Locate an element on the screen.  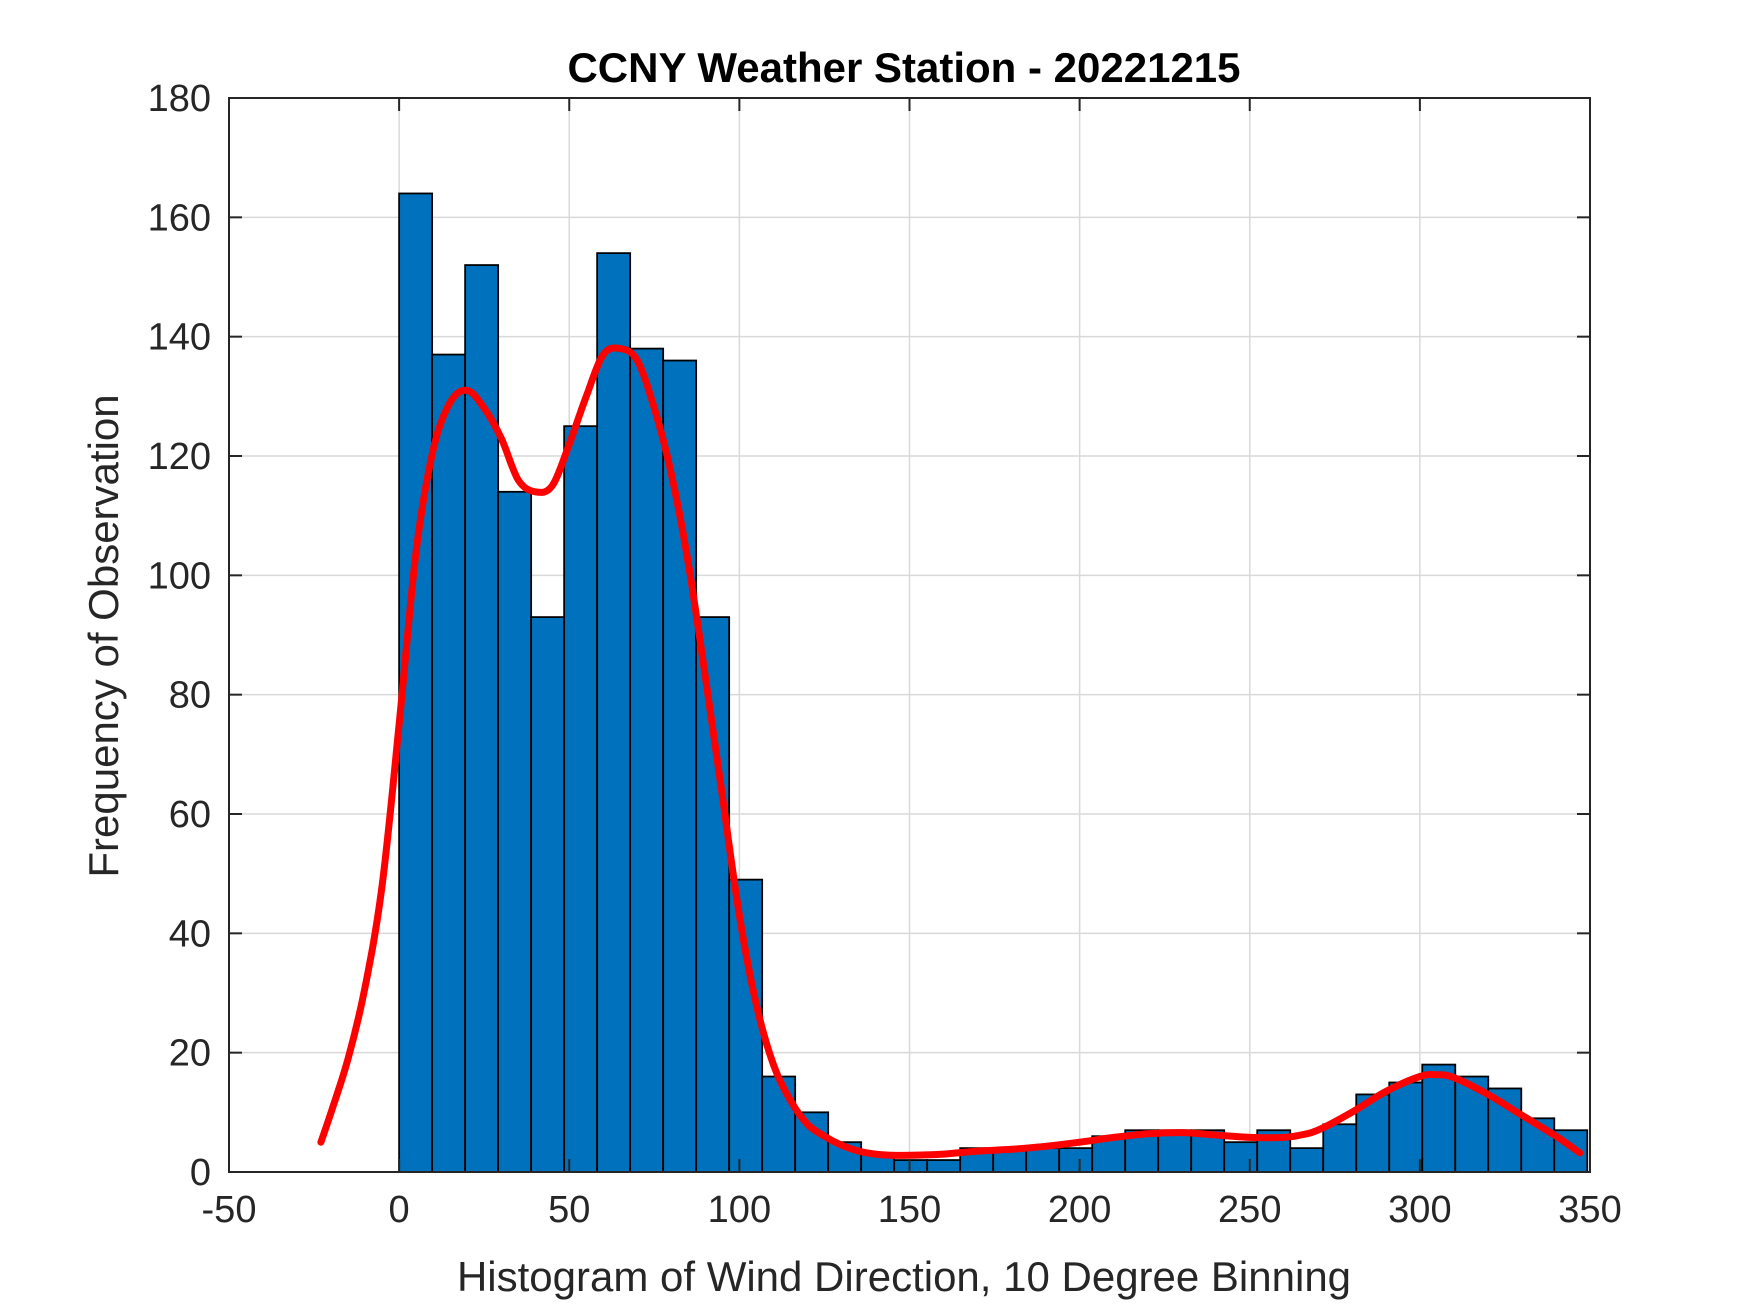
x-tick-labels: -50 0 50 100 150 200 250 300 350 is located at coordinates (912, 1210).